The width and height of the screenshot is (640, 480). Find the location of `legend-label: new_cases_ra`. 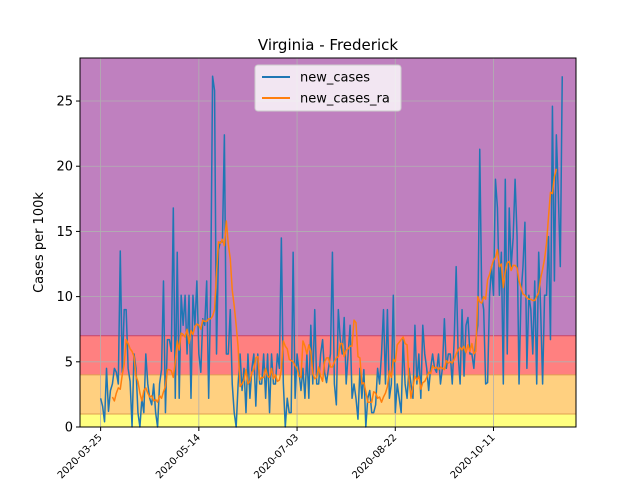

legend-label: new_cases_ra is located at coordinates (345, 99).